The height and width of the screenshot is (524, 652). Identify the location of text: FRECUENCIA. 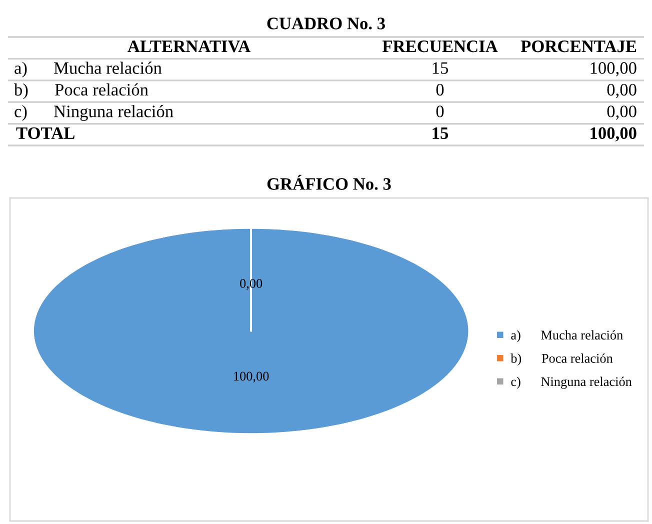
(440, 46).